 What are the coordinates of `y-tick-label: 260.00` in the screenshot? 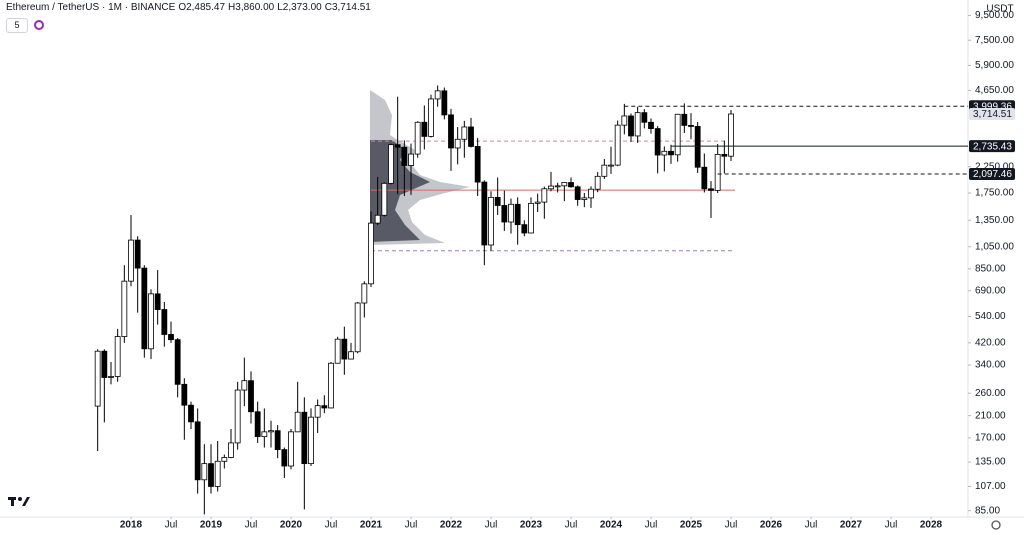 It's located at (990, 393).